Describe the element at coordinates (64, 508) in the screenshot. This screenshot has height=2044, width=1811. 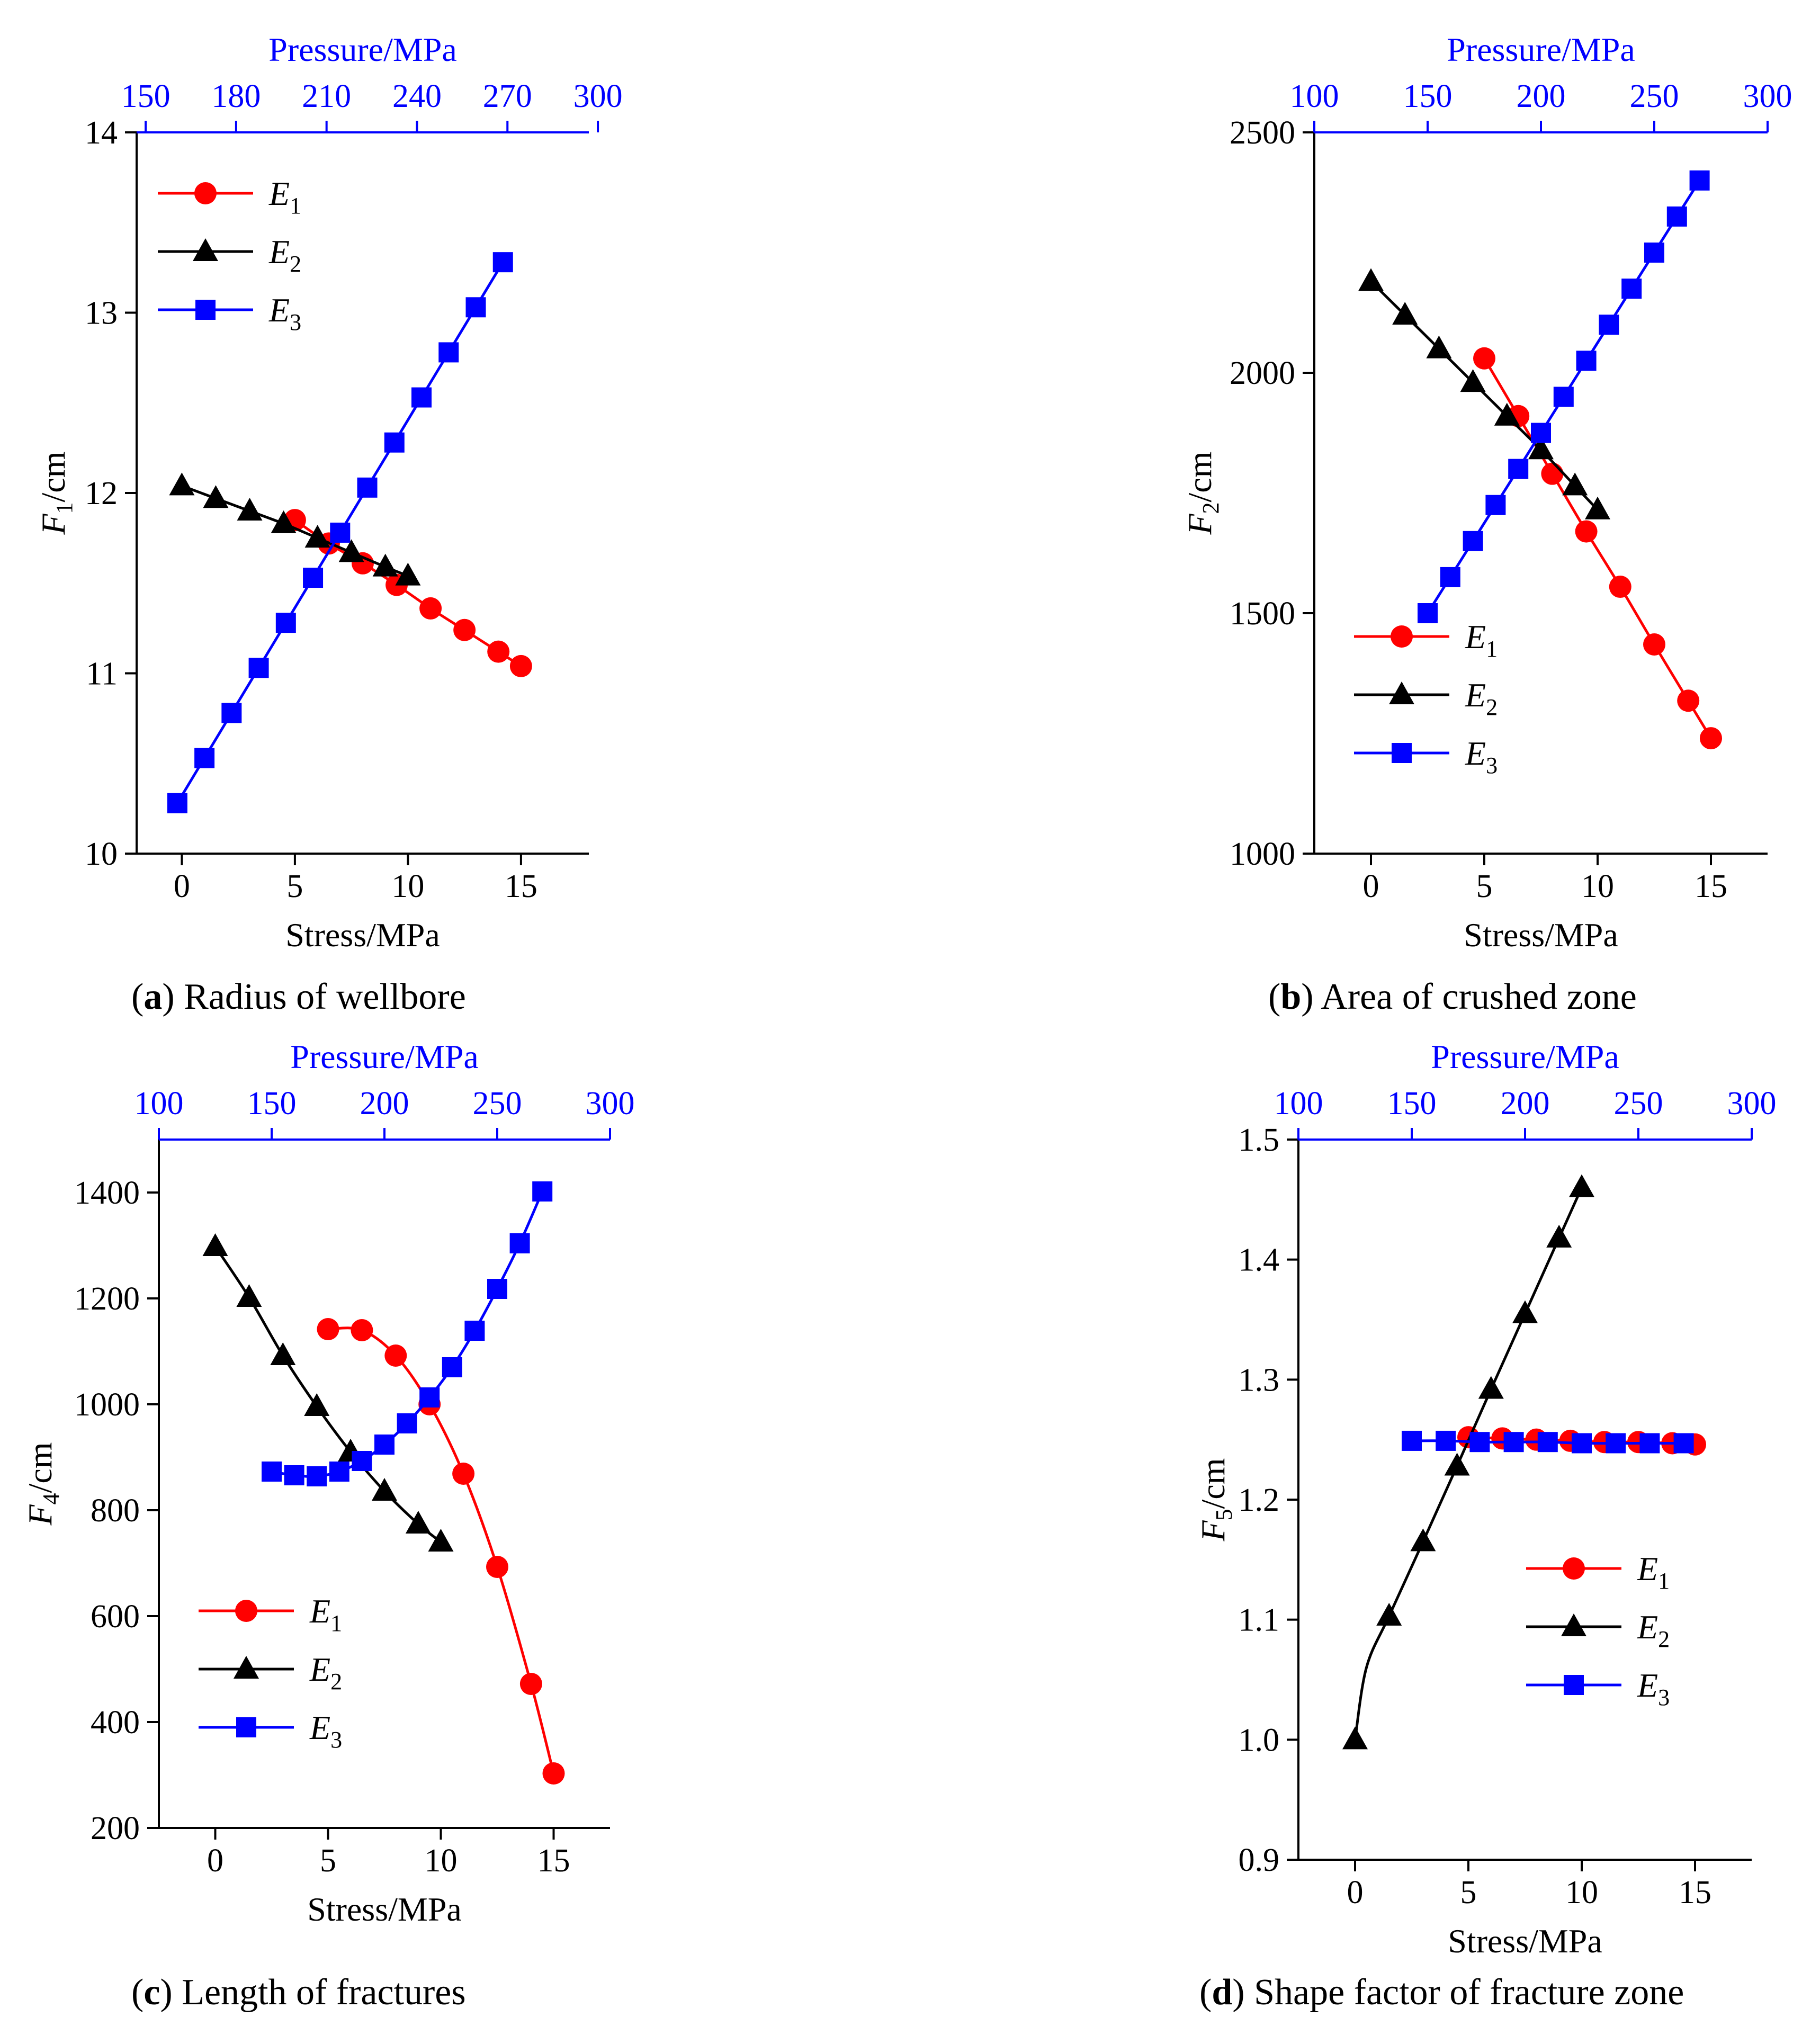
I see `y-axis-subscript: 1` at that location.